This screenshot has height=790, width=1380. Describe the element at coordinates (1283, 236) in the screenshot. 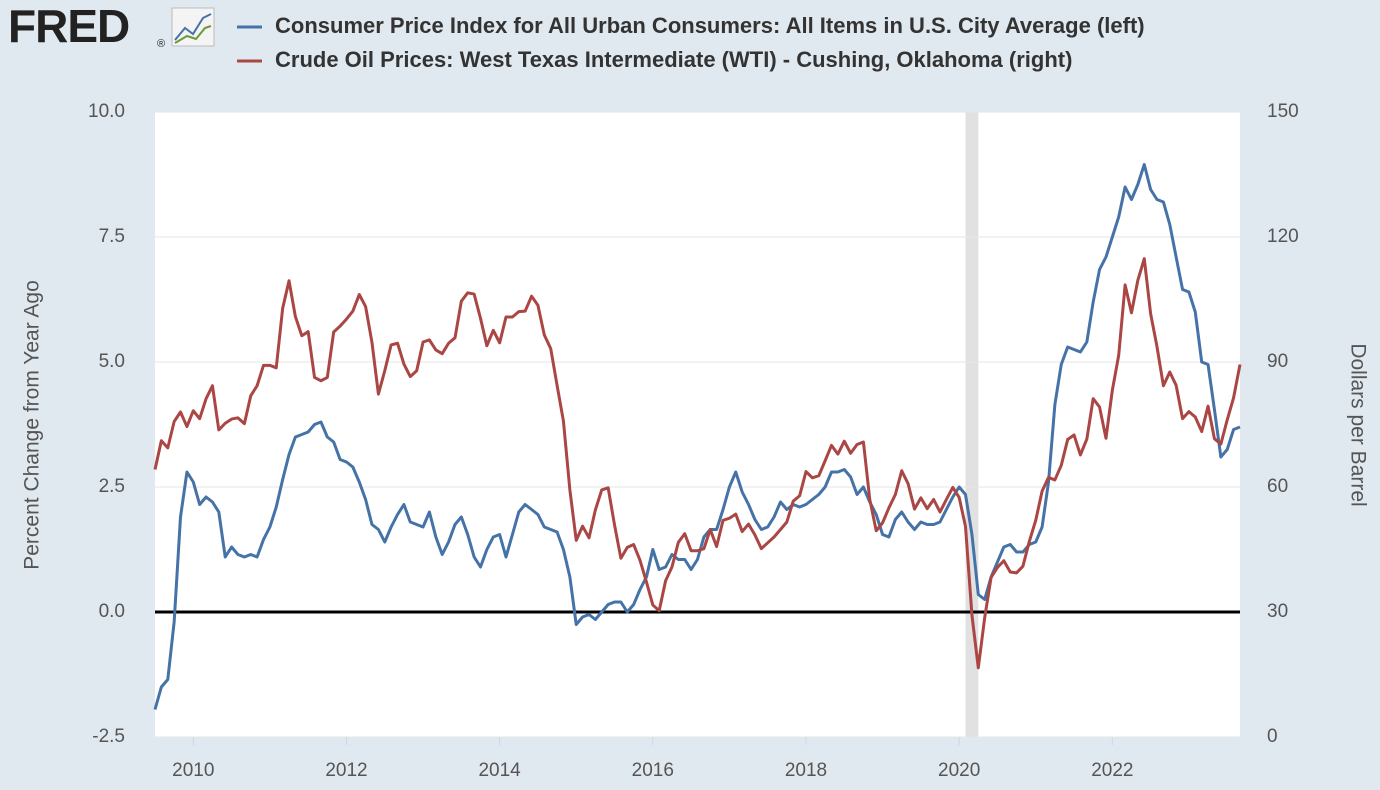

I see `y2-tick-label: 120` at that location.